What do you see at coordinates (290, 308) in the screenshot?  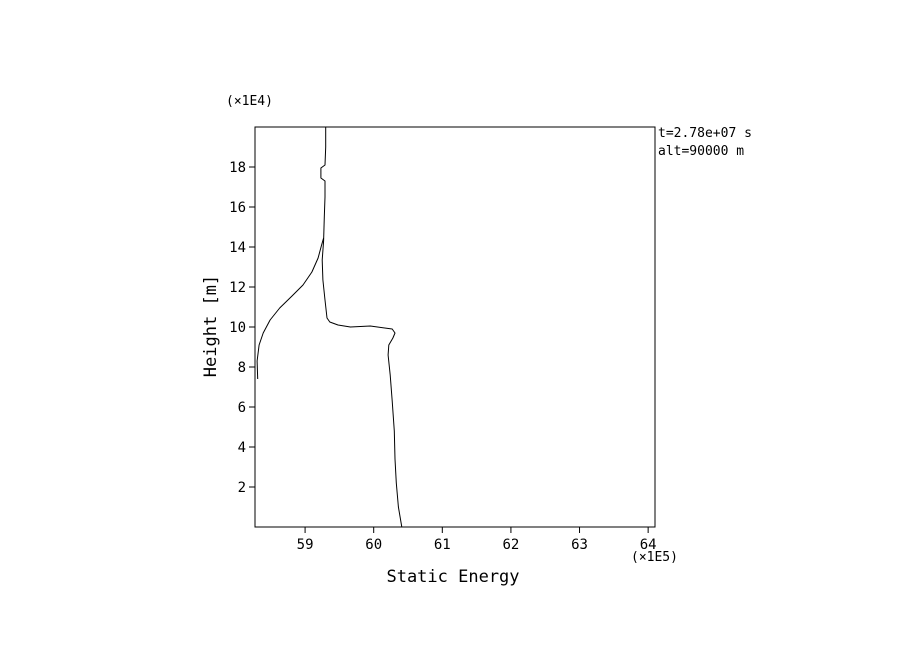 I see `series-lower-left-branch` at bounding box center [290, 308].